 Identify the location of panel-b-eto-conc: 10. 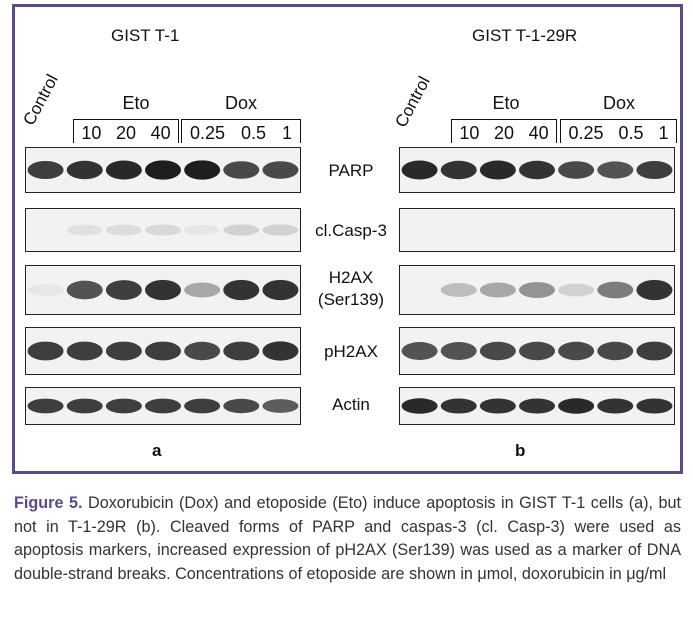
(469, 133).